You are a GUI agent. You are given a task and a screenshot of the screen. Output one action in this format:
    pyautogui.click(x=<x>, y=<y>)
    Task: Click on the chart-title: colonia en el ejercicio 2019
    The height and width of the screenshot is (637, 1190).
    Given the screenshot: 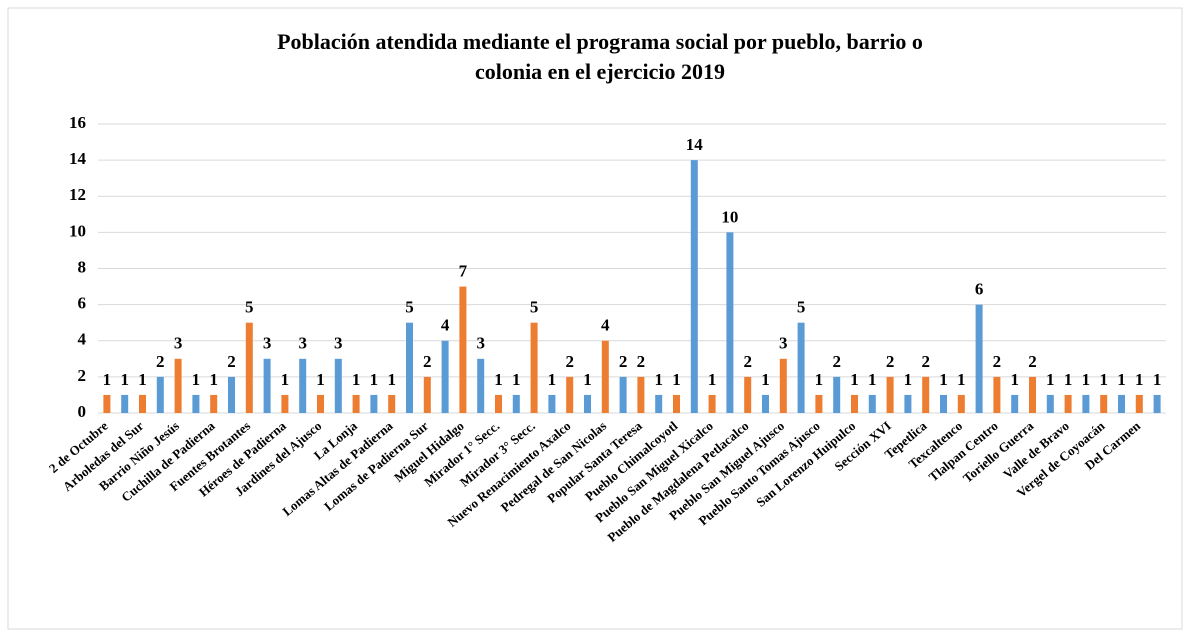 What is the action you would take?
    pyautogui.click(x=600, y=71)
    